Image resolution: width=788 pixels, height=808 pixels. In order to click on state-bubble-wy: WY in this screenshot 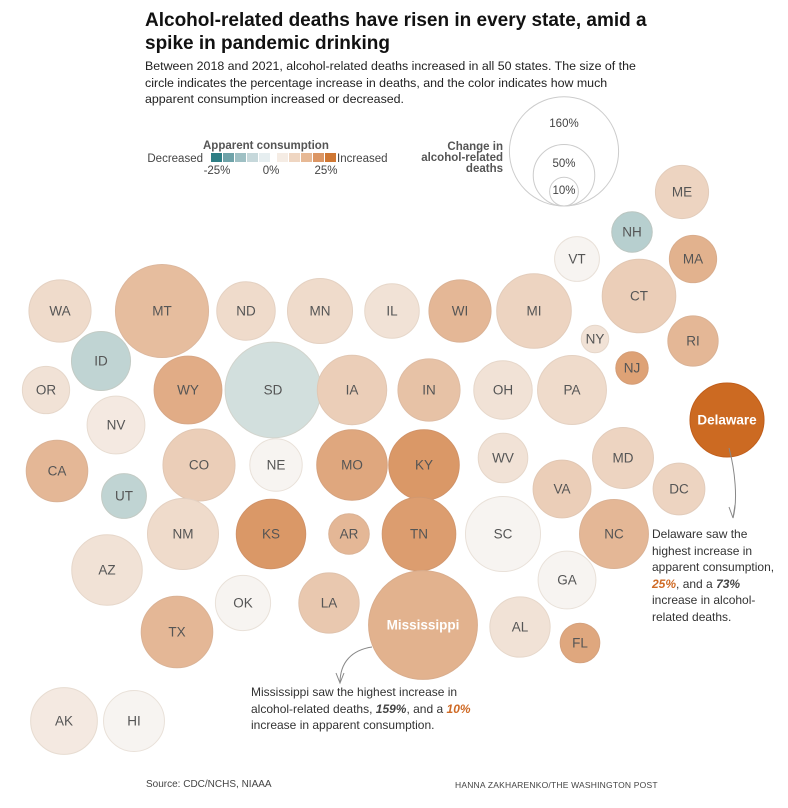, I will do `click(188, 390)`.